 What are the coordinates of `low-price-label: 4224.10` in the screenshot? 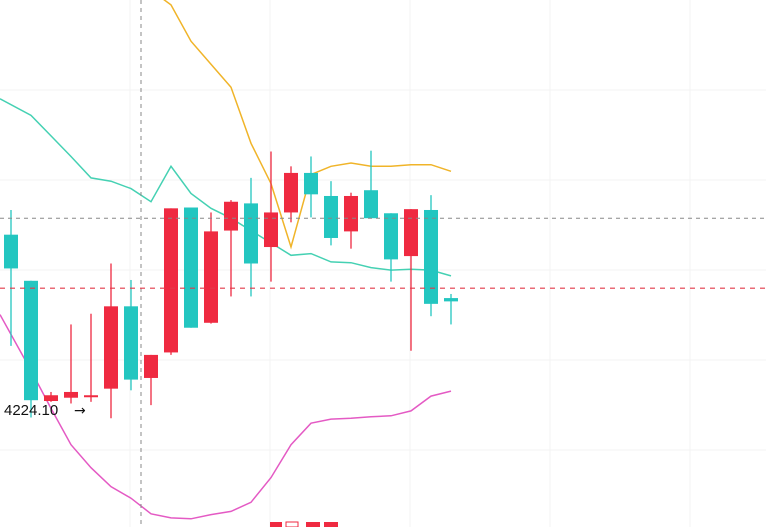 It's located at (31, 410).